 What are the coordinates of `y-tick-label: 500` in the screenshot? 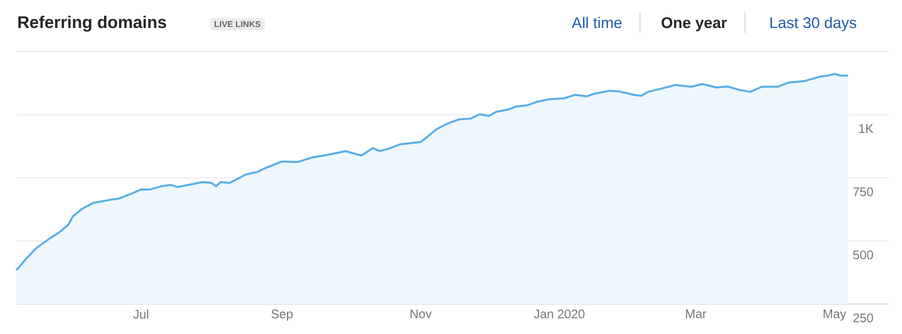 It's located at (863, 255).